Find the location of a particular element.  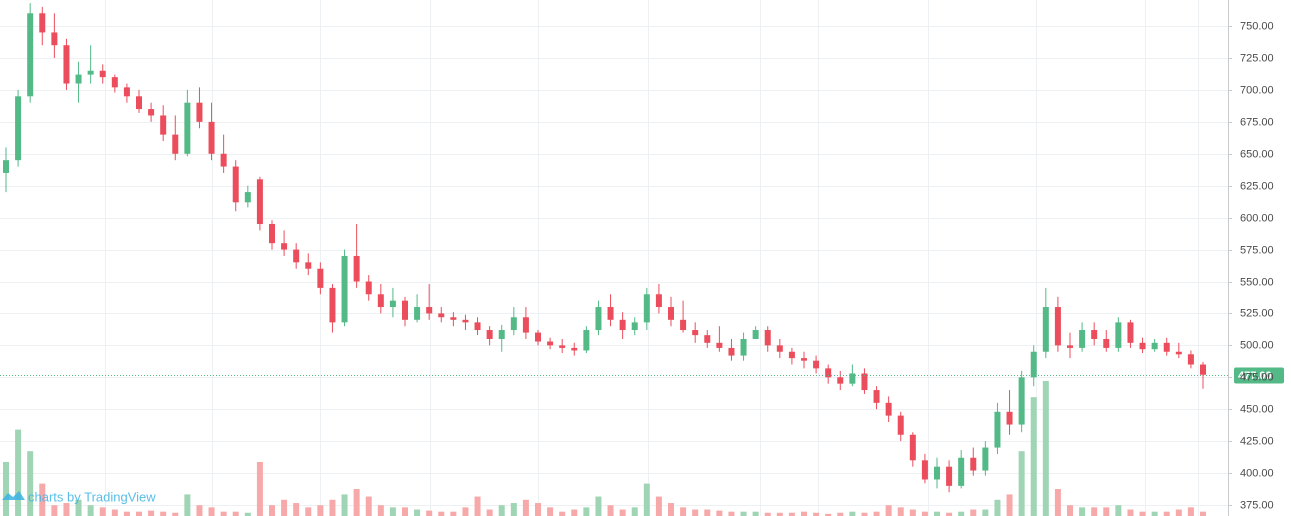

last-price-label: 477.00 is located at coordinates (1255, 376).